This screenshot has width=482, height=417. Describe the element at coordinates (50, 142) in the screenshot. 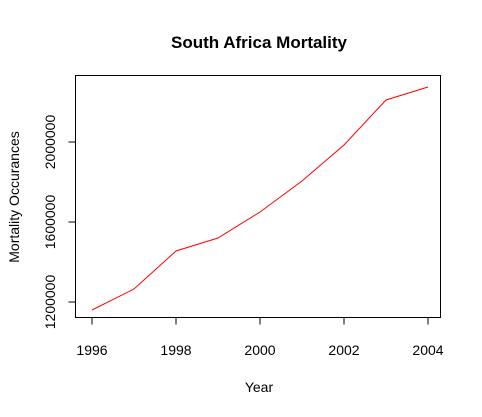

I see `y-tick-label: 2000000` at that location.